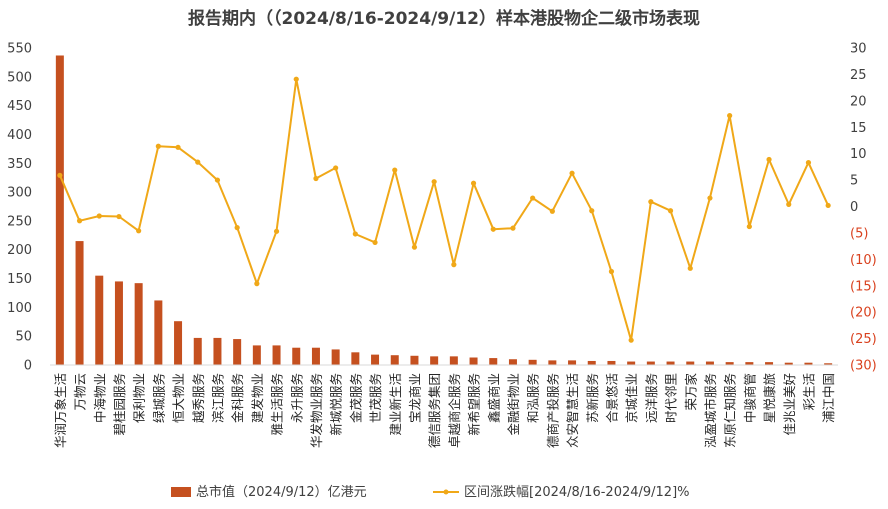 The image size is (888, 509). What do you see at coordinates (854, 181) in the screenshot?
I see `right-tick-label: 5` at bounding box center [854, 181].